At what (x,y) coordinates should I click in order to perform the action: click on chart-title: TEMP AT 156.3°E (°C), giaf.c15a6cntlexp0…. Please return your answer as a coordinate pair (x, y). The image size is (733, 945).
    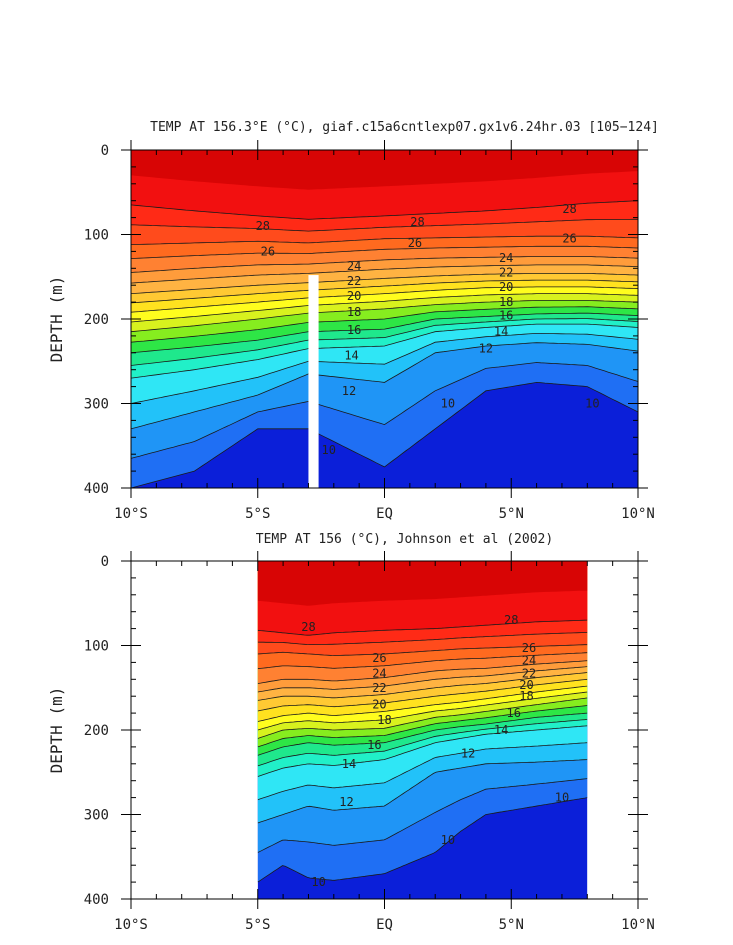
    Looking at the image, I should click on (404, 127).